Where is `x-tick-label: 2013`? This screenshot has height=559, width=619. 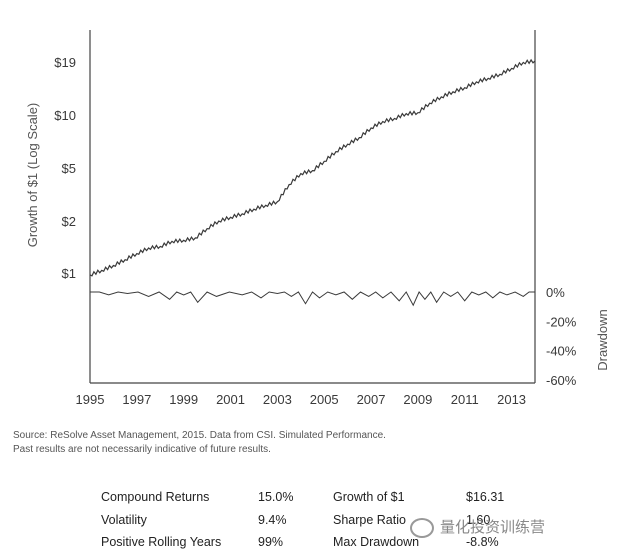 x-tick-label: 2013 is located at coordinates (511, 399).